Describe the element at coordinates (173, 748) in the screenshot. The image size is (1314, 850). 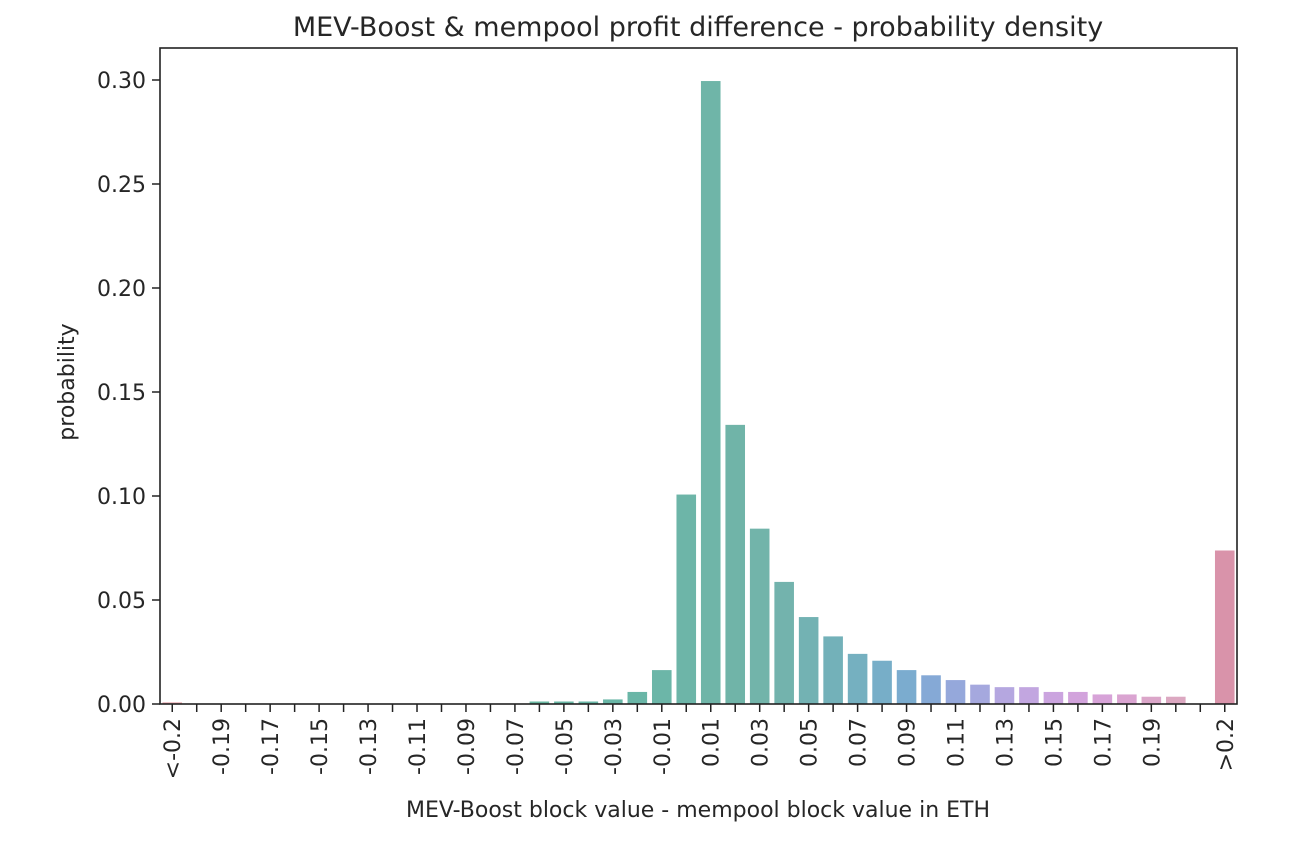
I see `x-tick-label: <-0.2` at that location.